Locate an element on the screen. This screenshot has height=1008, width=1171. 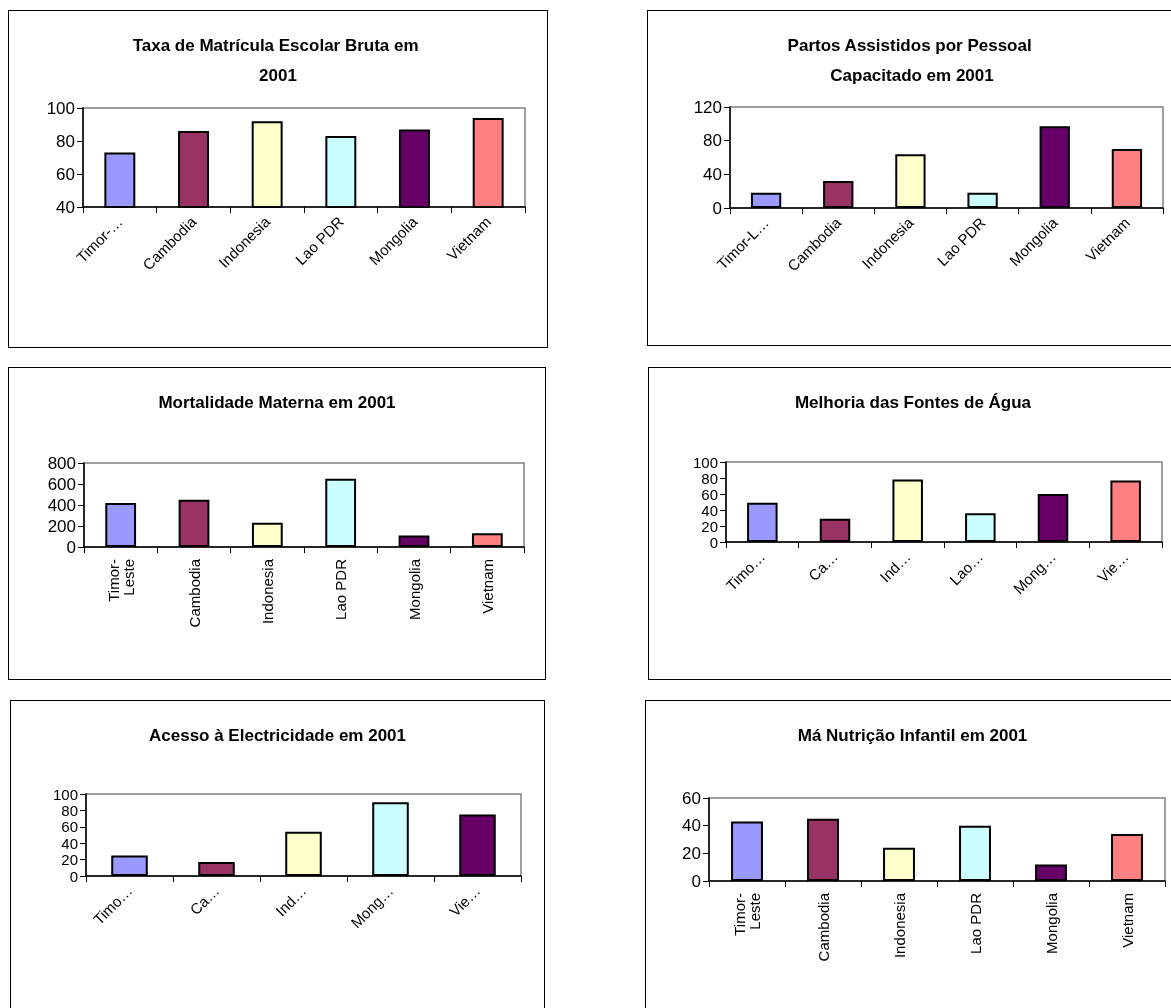
y-tick-label: 800 is located at coordinates (61, 463).